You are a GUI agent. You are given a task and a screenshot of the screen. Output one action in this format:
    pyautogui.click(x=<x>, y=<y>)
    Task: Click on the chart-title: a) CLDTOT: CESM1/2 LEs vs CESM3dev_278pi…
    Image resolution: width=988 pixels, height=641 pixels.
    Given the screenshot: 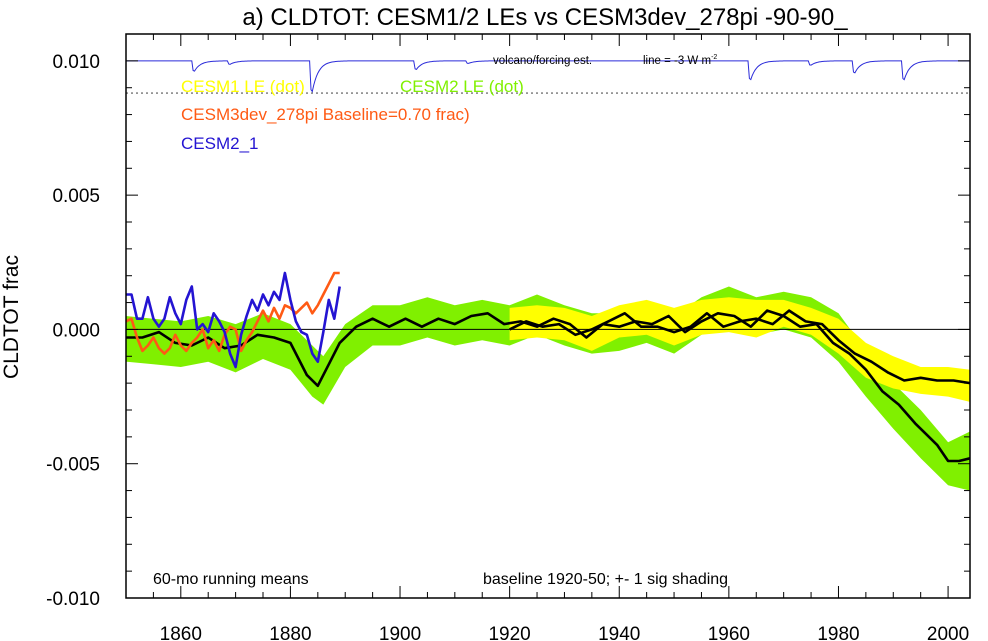 What is the action you would take?
    pyautogui.click(x=545, y=17)
    